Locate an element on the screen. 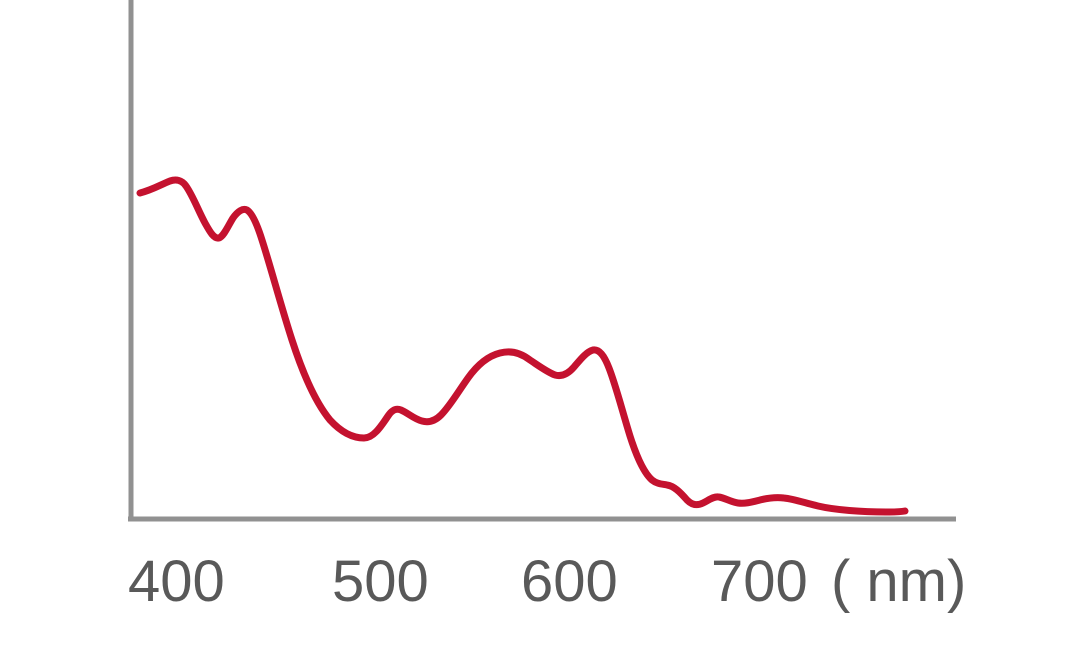 The height and width of the screenshot is (646, 1087). xtick-label-700: 700 is located at coordinates (759, 581).